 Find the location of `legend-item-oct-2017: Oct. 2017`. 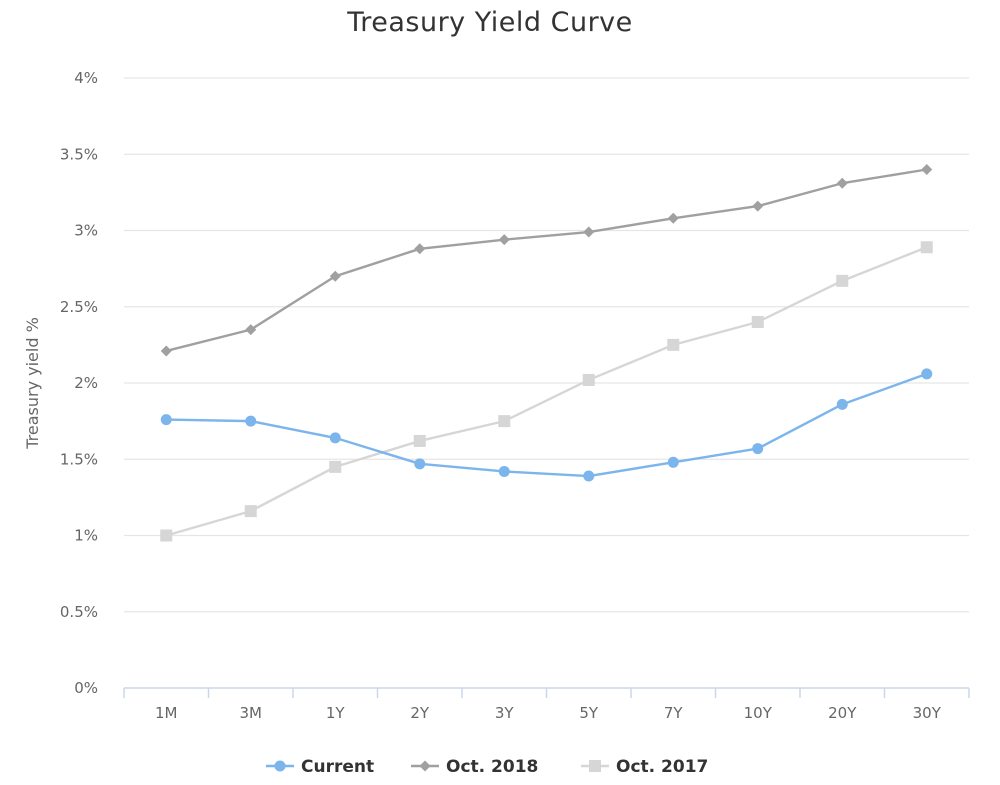

legend-item-oct-2017: Oct. 2017 is located at coordinates (644, 767).